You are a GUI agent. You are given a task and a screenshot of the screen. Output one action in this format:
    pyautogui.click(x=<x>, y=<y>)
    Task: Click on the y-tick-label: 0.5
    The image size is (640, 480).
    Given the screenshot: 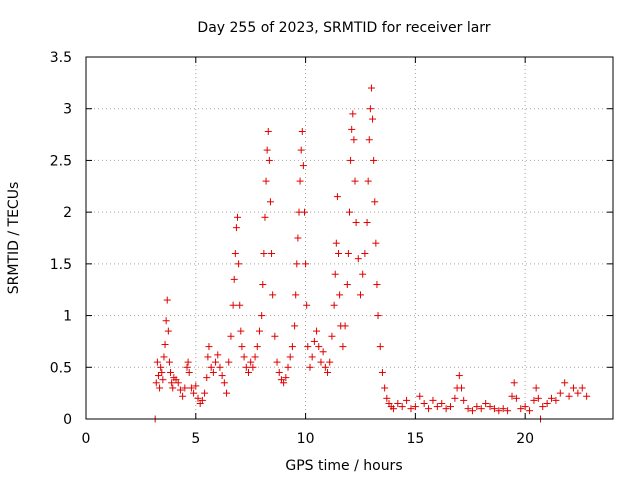 What is the action you would take?
    pyautogui.click(x=61, y=368)
    